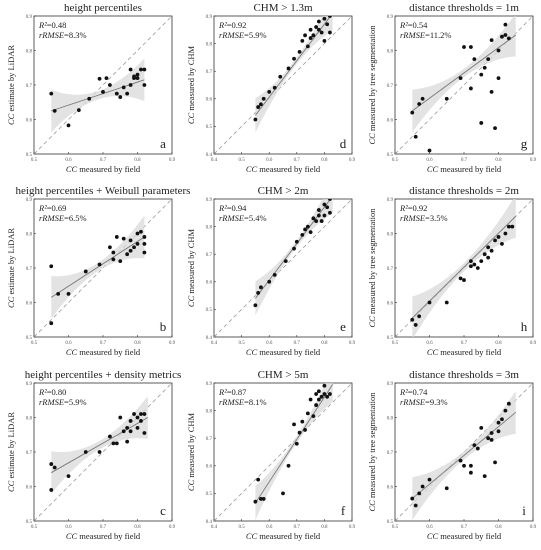  I want to click on panel-title: distance thresholds = 3m, so click(464, 375).